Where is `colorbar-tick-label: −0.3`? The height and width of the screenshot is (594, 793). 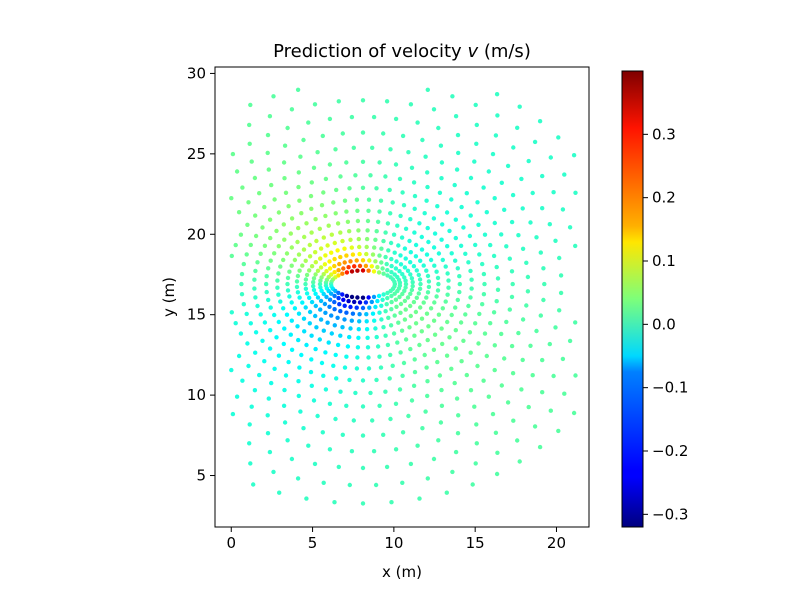 colorbar-tick-label: −0.3 is located at coordinates (670, 514).